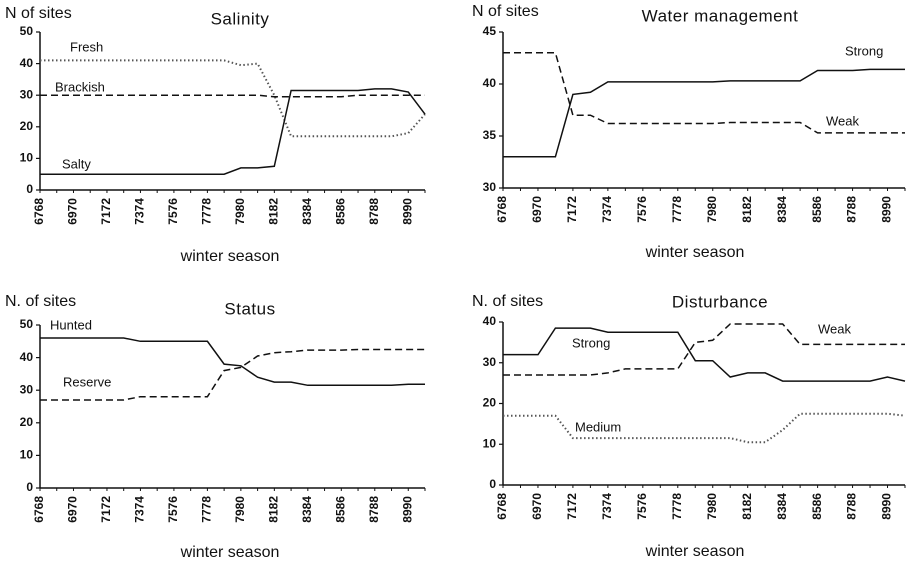 This screenshot has width=908, height=565. I want to click on y-tick-label: 35, so click(490, 135).